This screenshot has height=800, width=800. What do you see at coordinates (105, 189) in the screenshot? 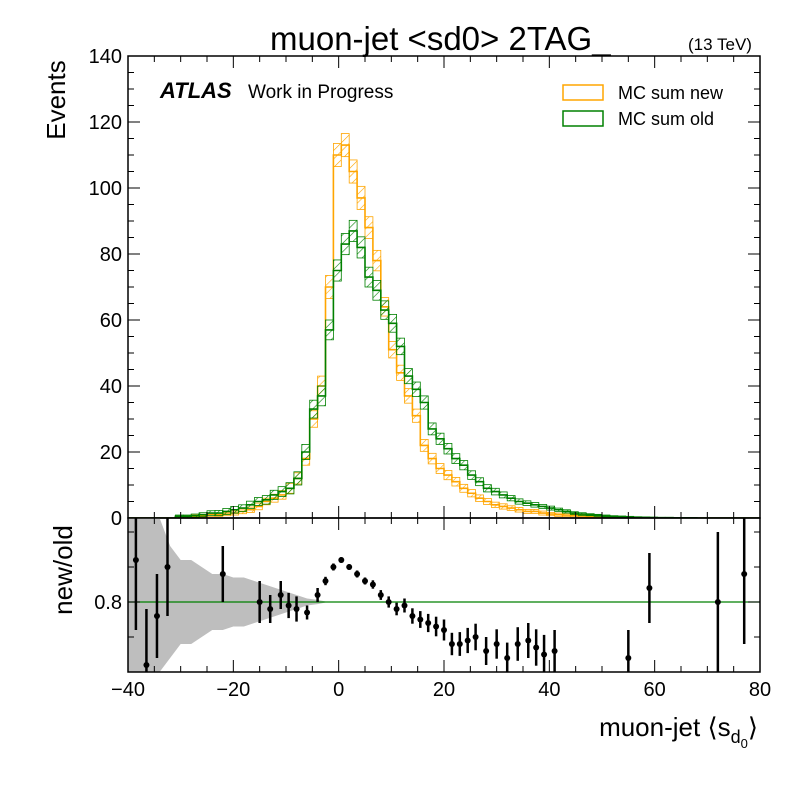
I see `main-y-tick-label: 100` at bounding box center [105, 189].